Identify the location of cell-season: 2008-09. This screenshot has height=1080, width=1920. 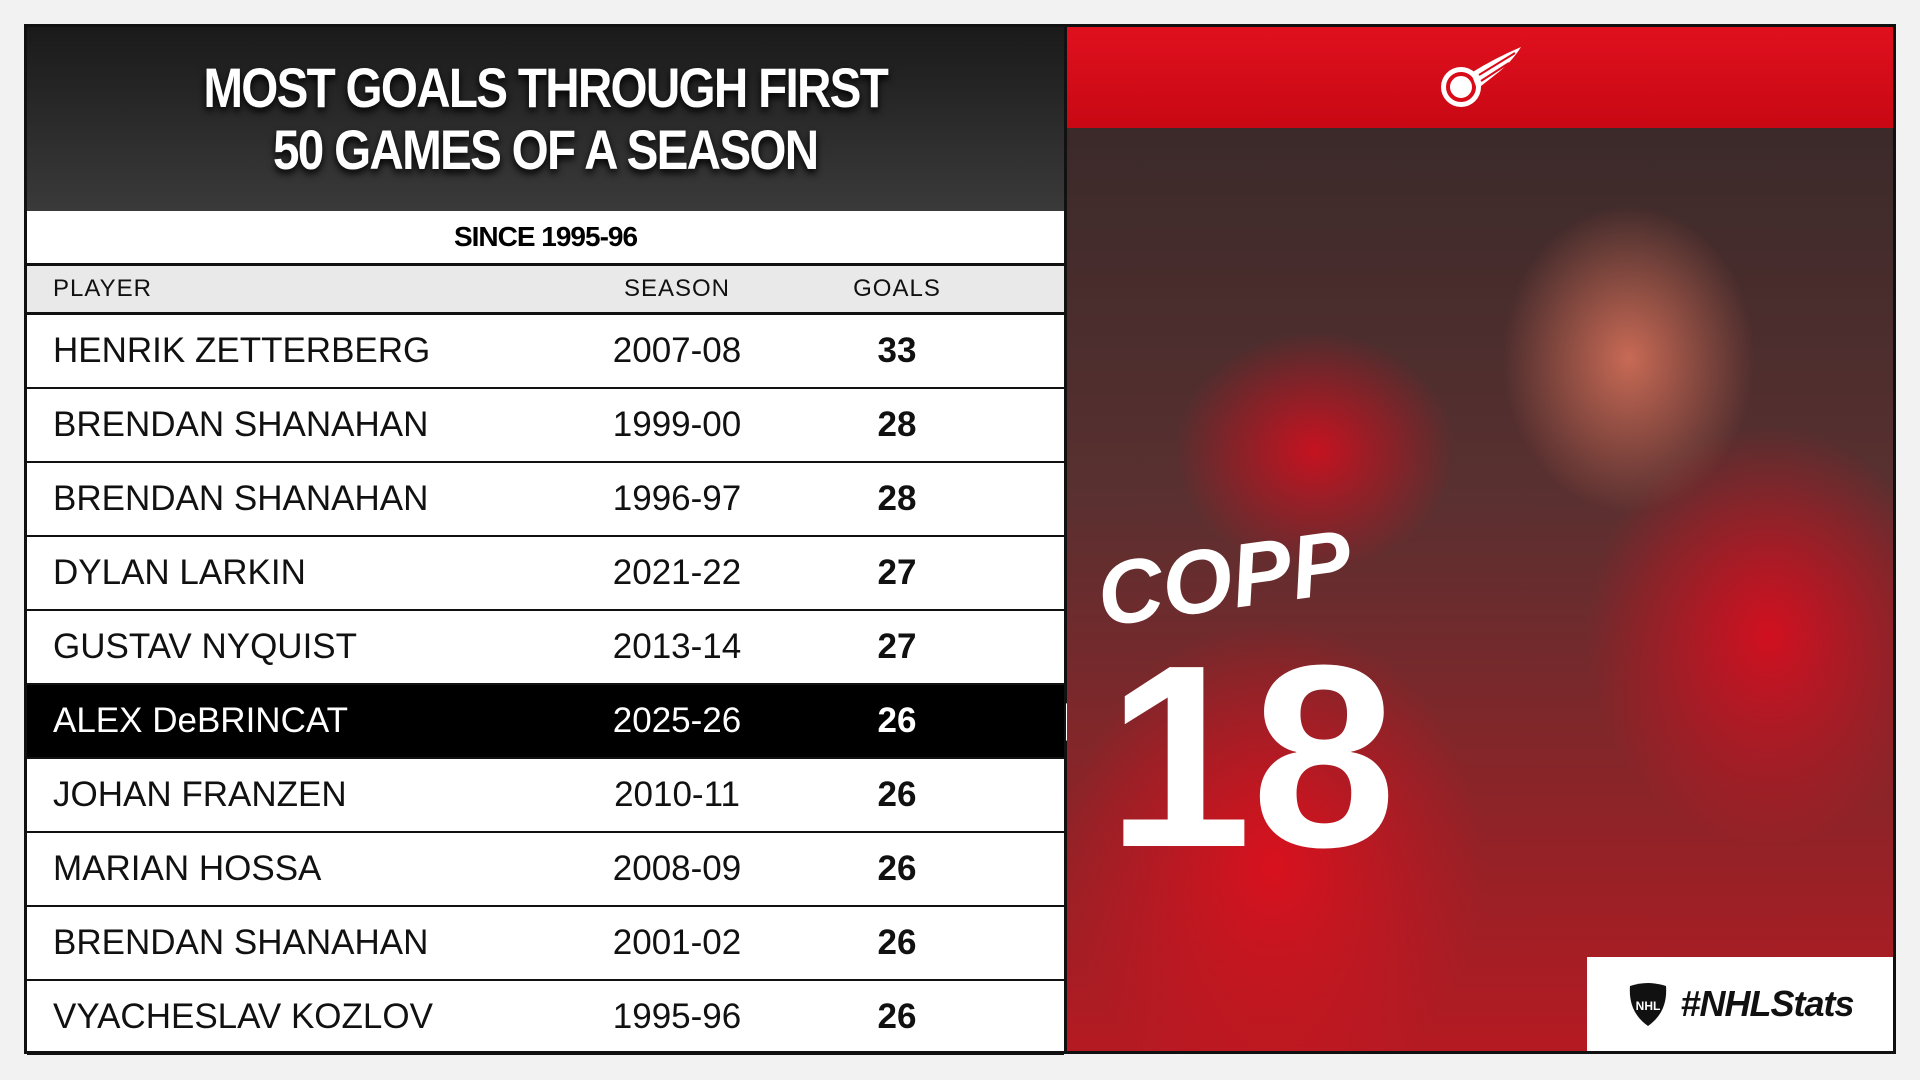
(677, 868).